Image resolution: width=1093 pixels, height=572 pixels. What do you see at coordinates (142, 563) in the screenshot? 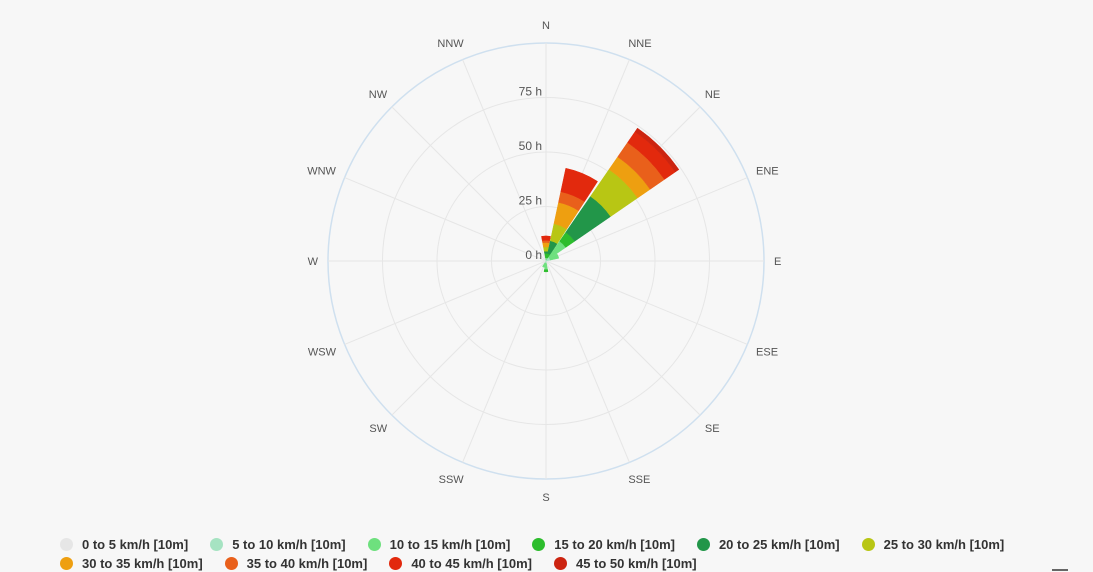
I see `legend-label: 30 to 35 km/h [10m]` at bounding box center [142, 563].